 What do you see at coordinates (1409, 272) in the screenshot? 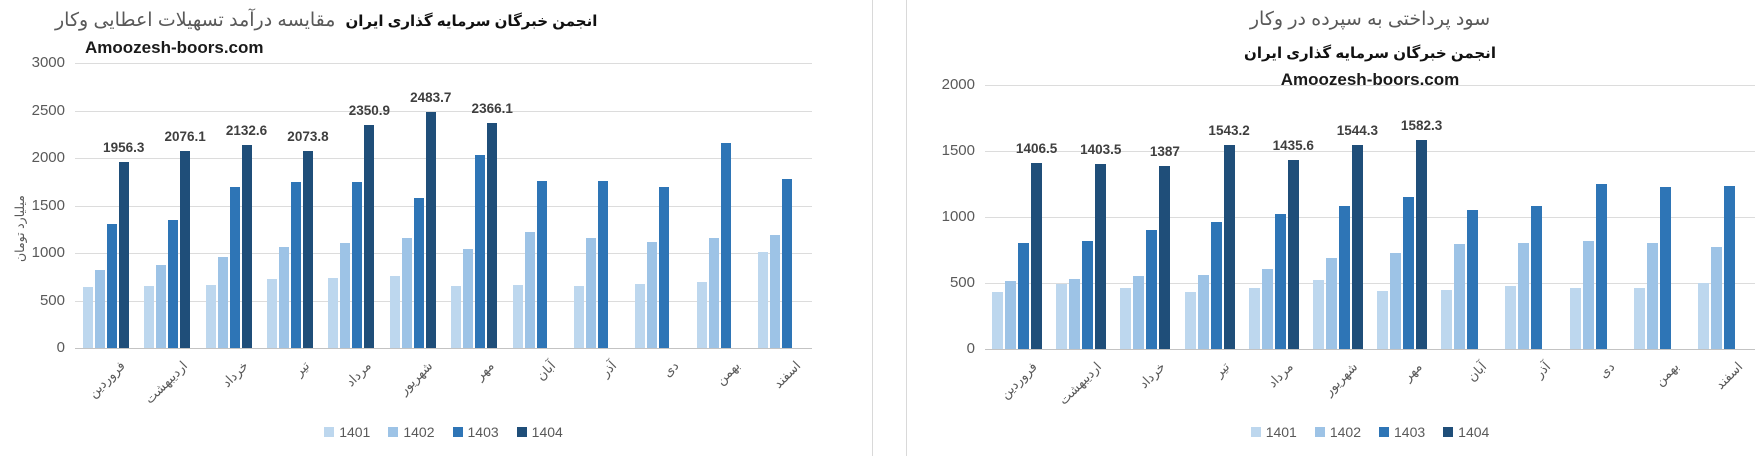
I see `bar-1403-month7` at bounding box center [1409, 272].